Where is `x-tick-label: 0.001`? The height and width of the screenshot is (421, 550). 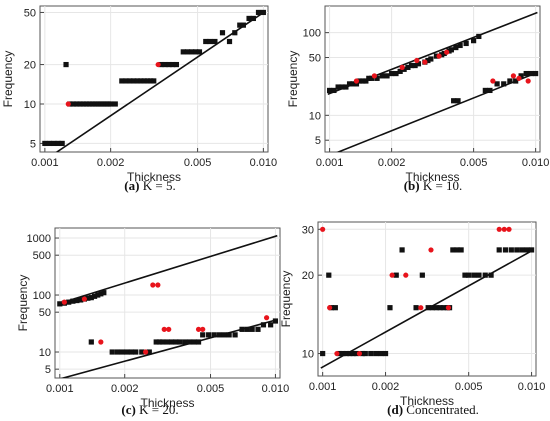
x-tick-label: 0.001 is located at coordinates (330, 163).